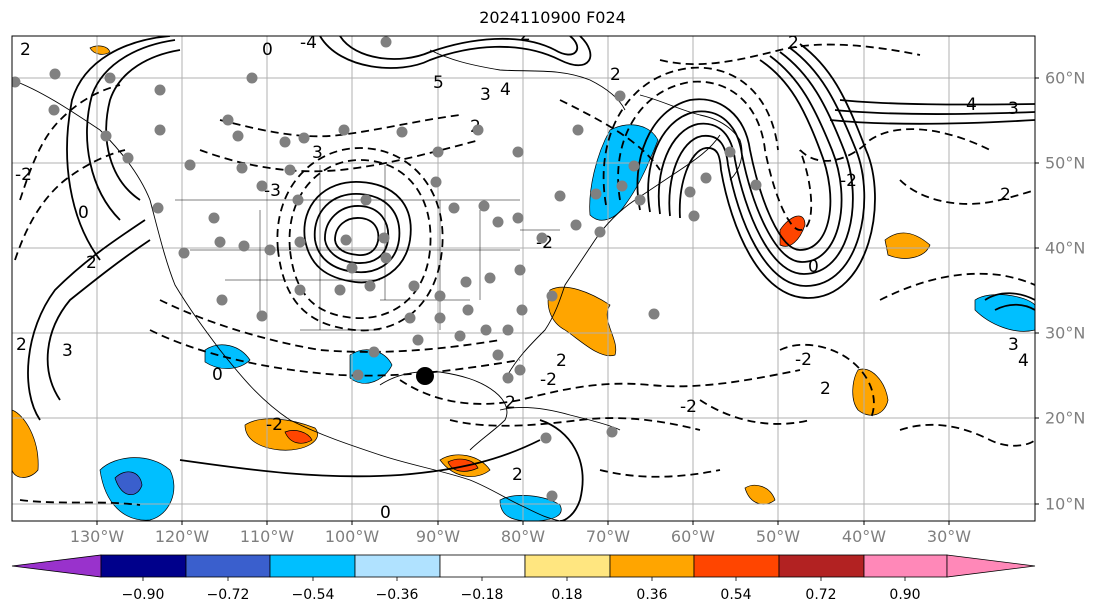  What do you see at coordinates (272, 191) in the screenshot?
I see `contour-label: -3` at bounding box center [272, 191].